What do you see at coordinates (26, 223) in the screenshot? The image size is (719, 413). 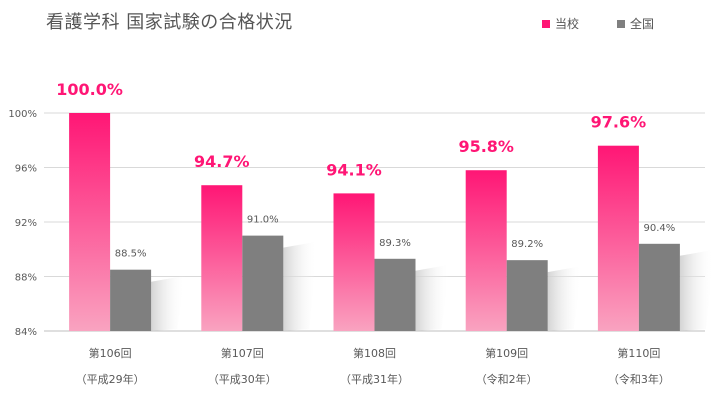 I see `y-tick-label: 92%` at bounding box center [26, 223].